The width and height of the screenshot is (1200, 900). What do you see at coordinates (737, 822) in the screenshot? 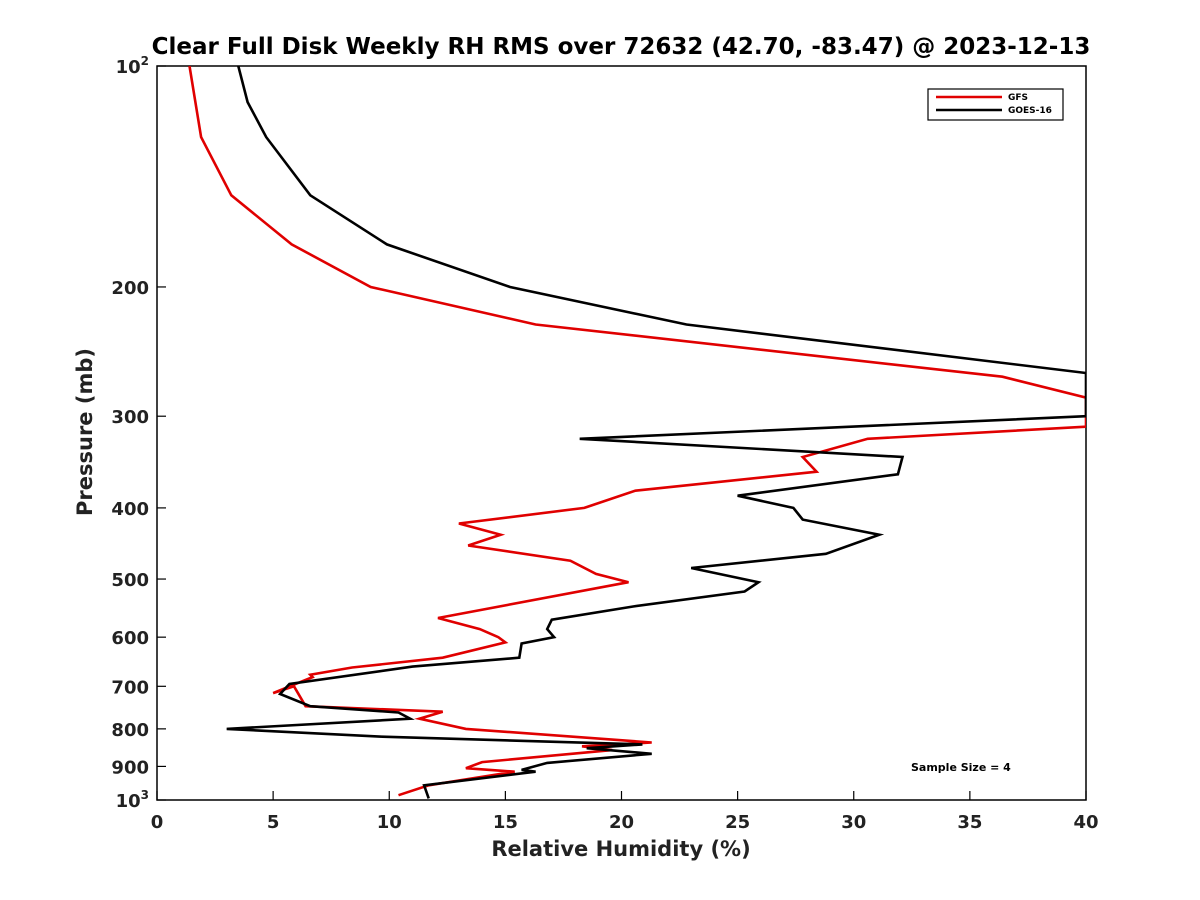
I see `x-tick-label: 25` at bounding box center [737, 822].